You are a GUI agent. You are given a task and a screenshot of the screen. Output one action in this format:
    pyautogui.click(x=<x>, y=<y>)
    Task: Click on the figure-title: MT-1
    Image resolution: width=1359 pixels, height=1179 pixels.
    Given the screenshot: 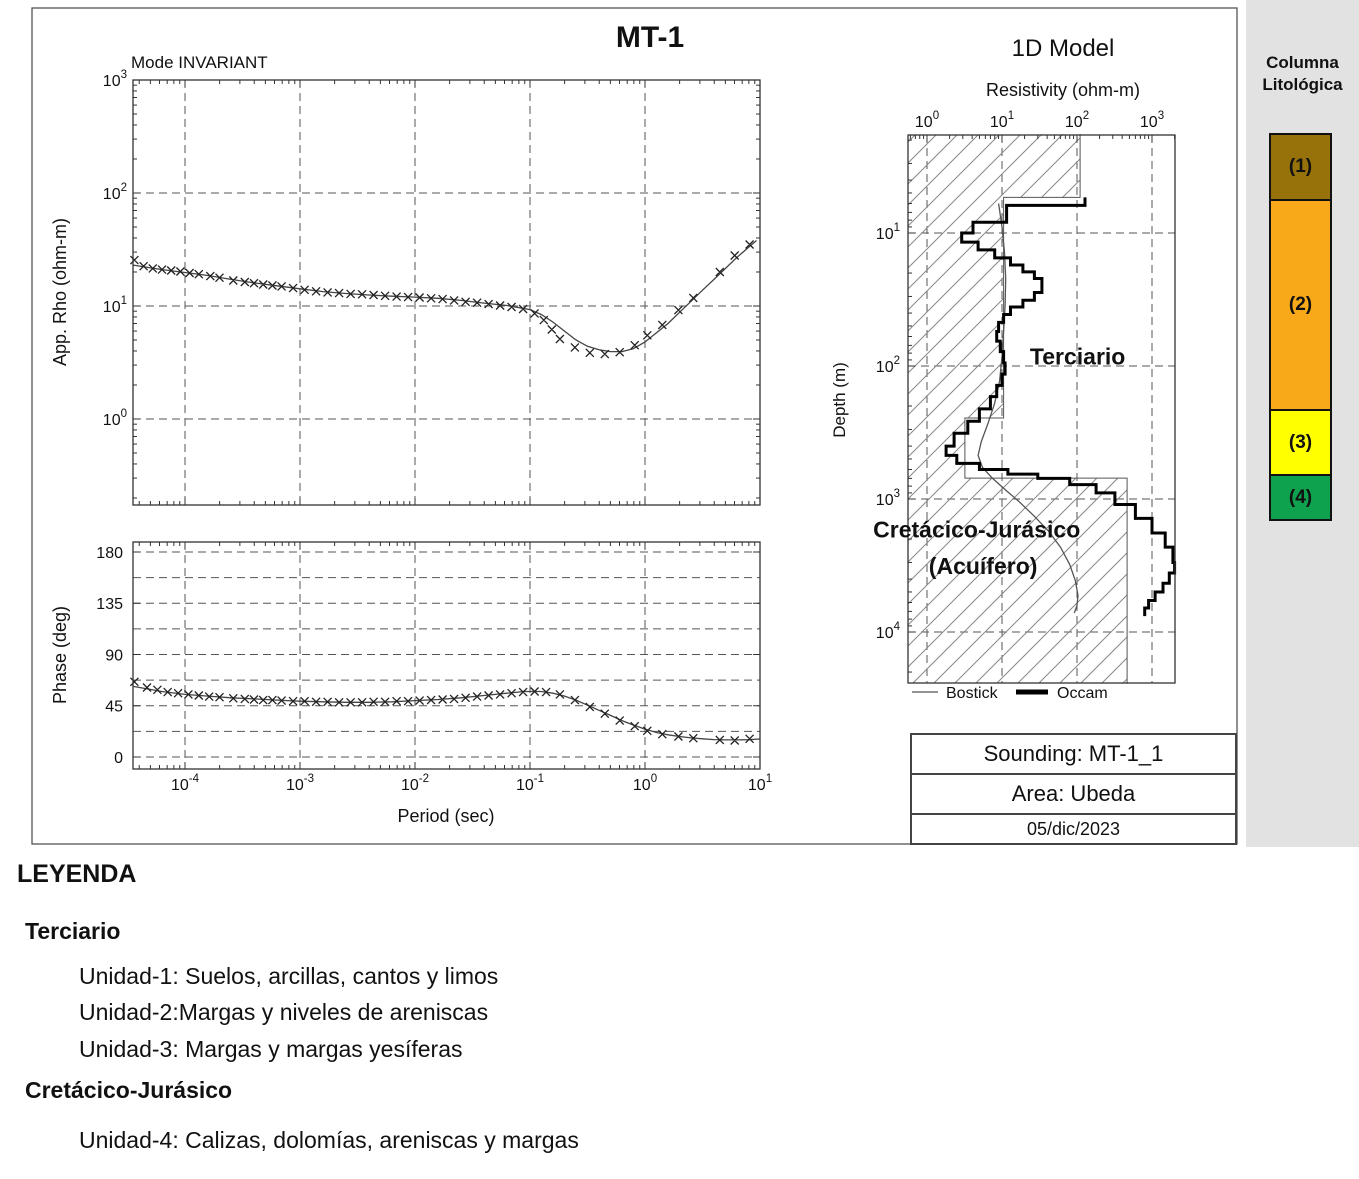 What is the action you would take?
    pyautogui.click(x=650, y=37)
    